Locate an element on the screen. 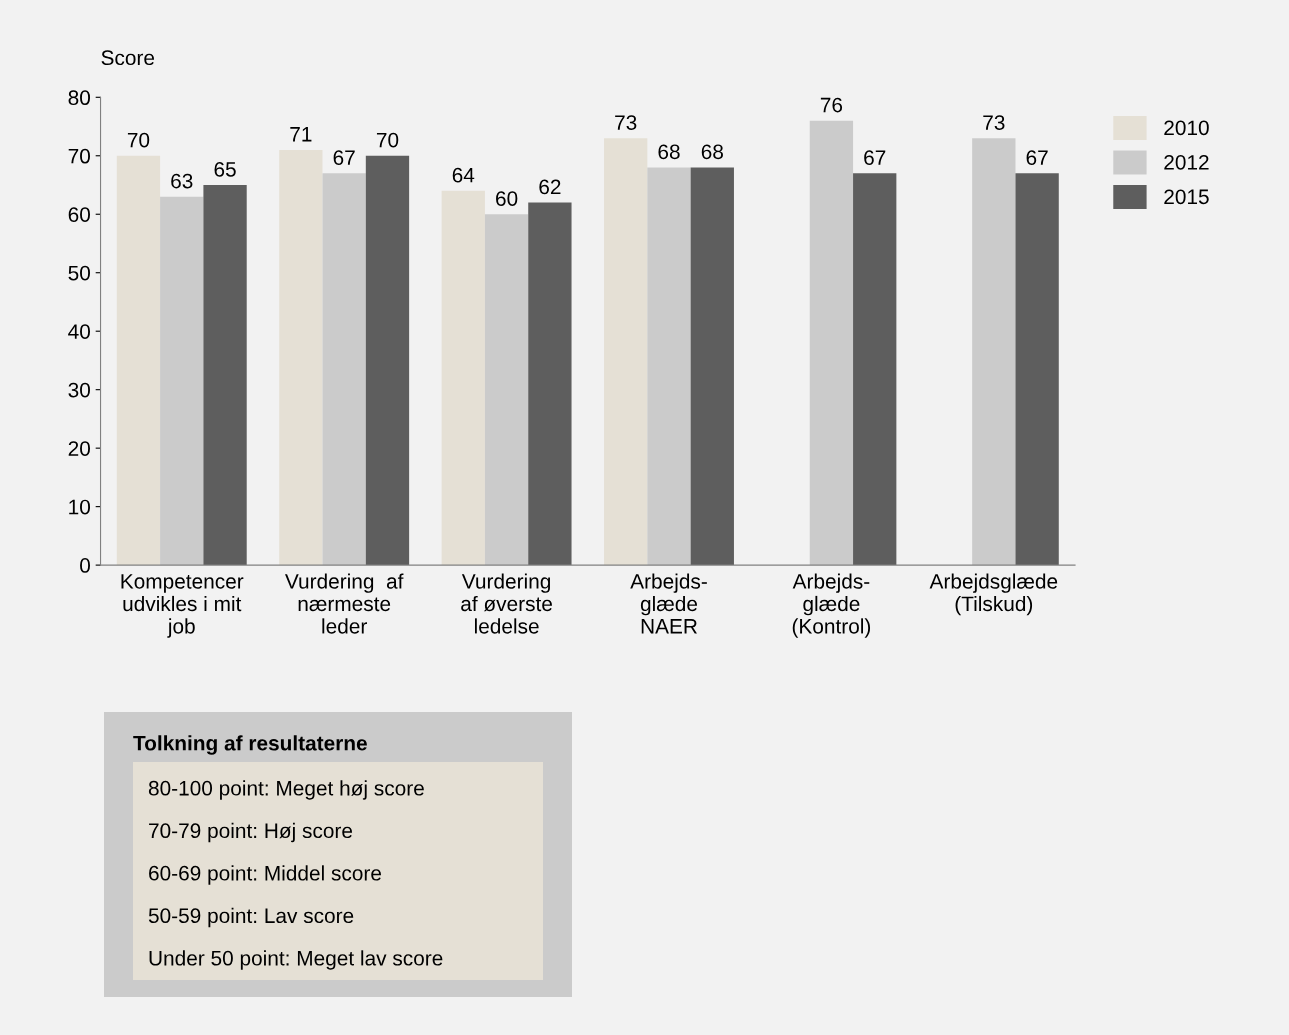 Image resolution: width=1289 pixels, height=1035 pixels. y-tick-label: 0 is located at coordinates (85, 565).